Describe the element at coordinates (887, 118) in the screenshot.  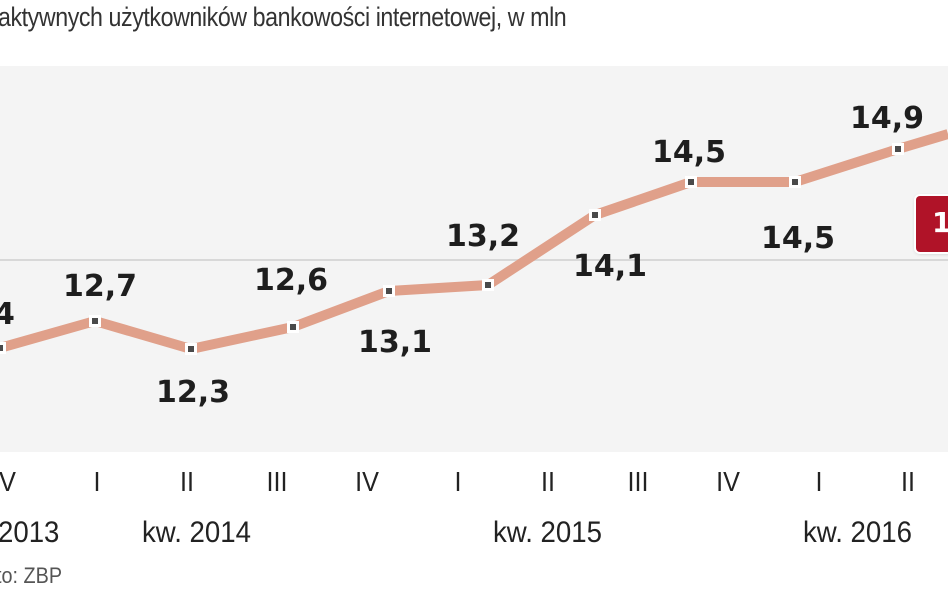
I see `value-label: 14,9` at that location.